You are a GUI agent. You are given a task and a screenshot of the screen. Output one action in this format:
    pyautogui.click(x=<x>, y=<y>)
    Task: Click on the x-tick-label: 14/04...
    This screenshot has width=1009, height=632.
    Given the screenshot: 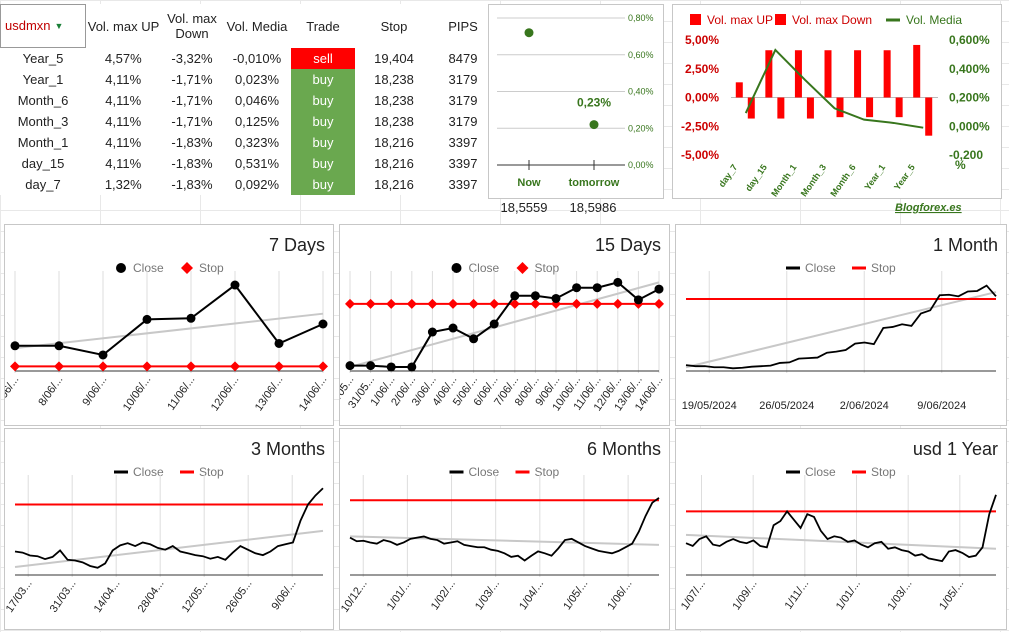 What is the action you would take?
    pyautogui.click(x=107, y=596)
    